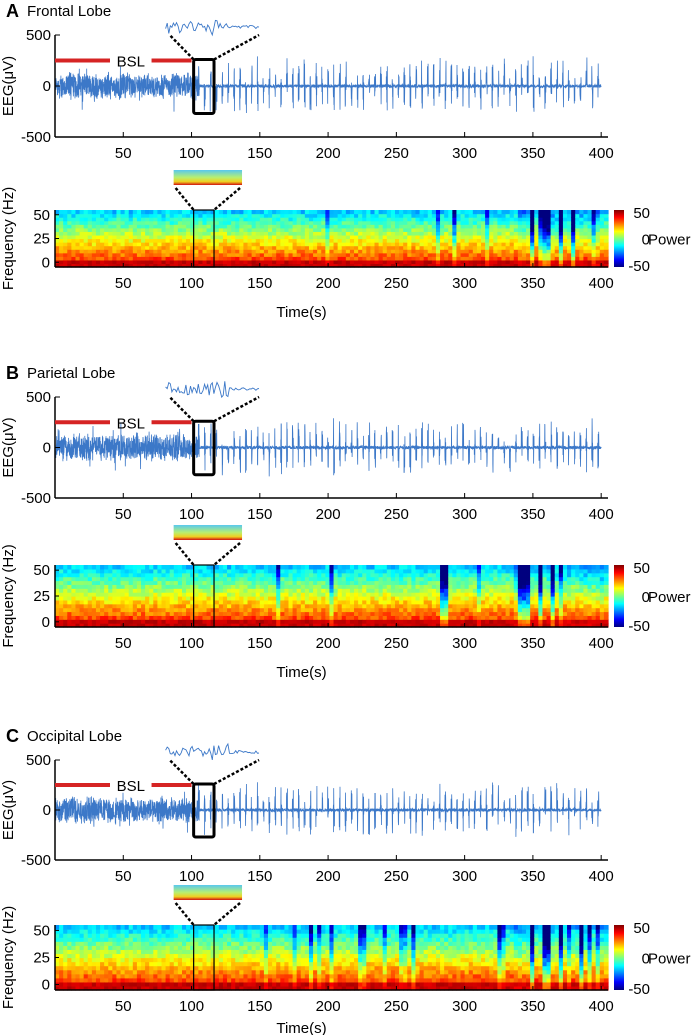 This screenshot has width=699, height=1035. What do you see at coordinates (123, 153) in the screenshot?
I see `eeg-x-tick-label: 50` at bounding box center [123, 153].